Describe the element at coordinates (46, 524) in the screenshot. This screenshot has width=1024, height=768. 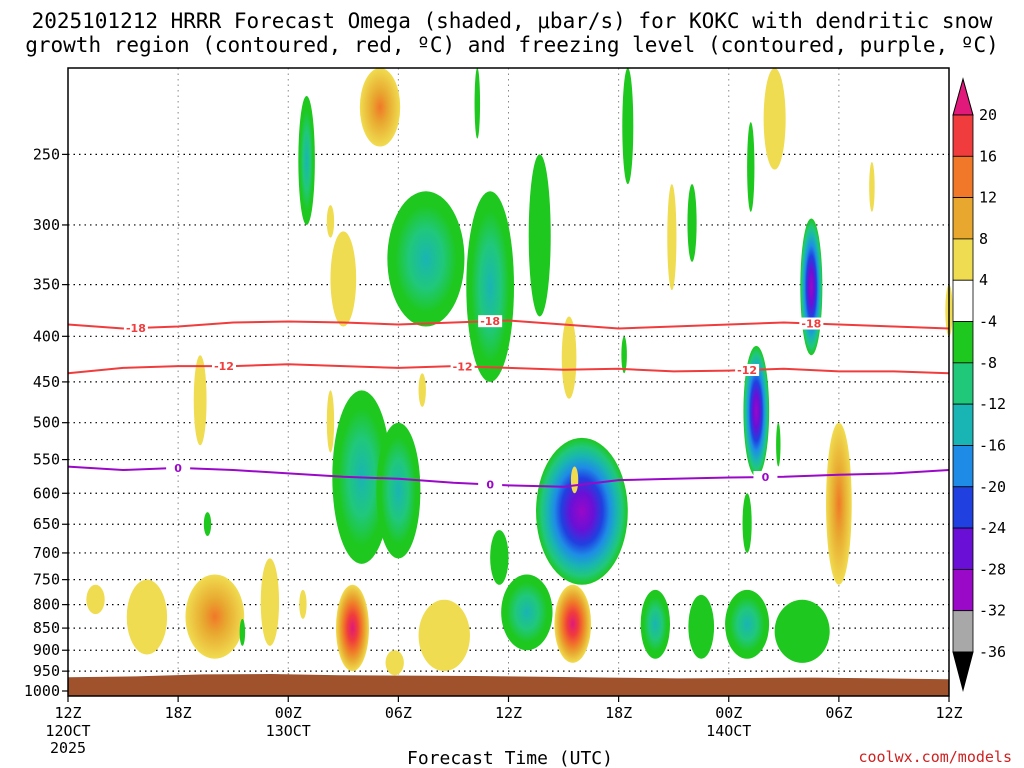
I see `y-tick-label: 650` at that location.